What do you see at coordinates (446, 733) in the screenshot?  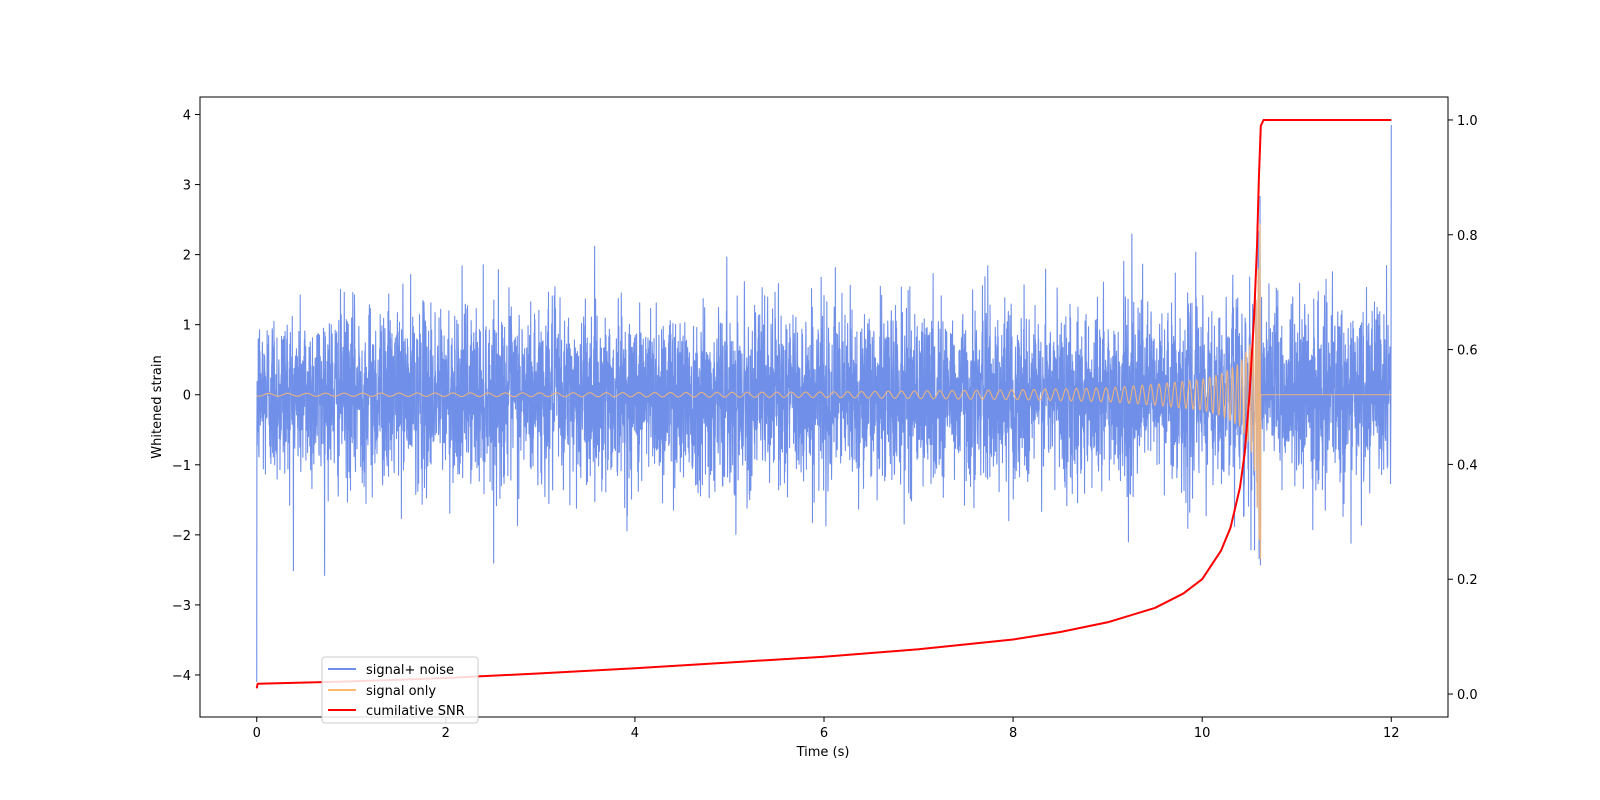 I see `x-tick-label: 2` at bounding box center [446, 733].